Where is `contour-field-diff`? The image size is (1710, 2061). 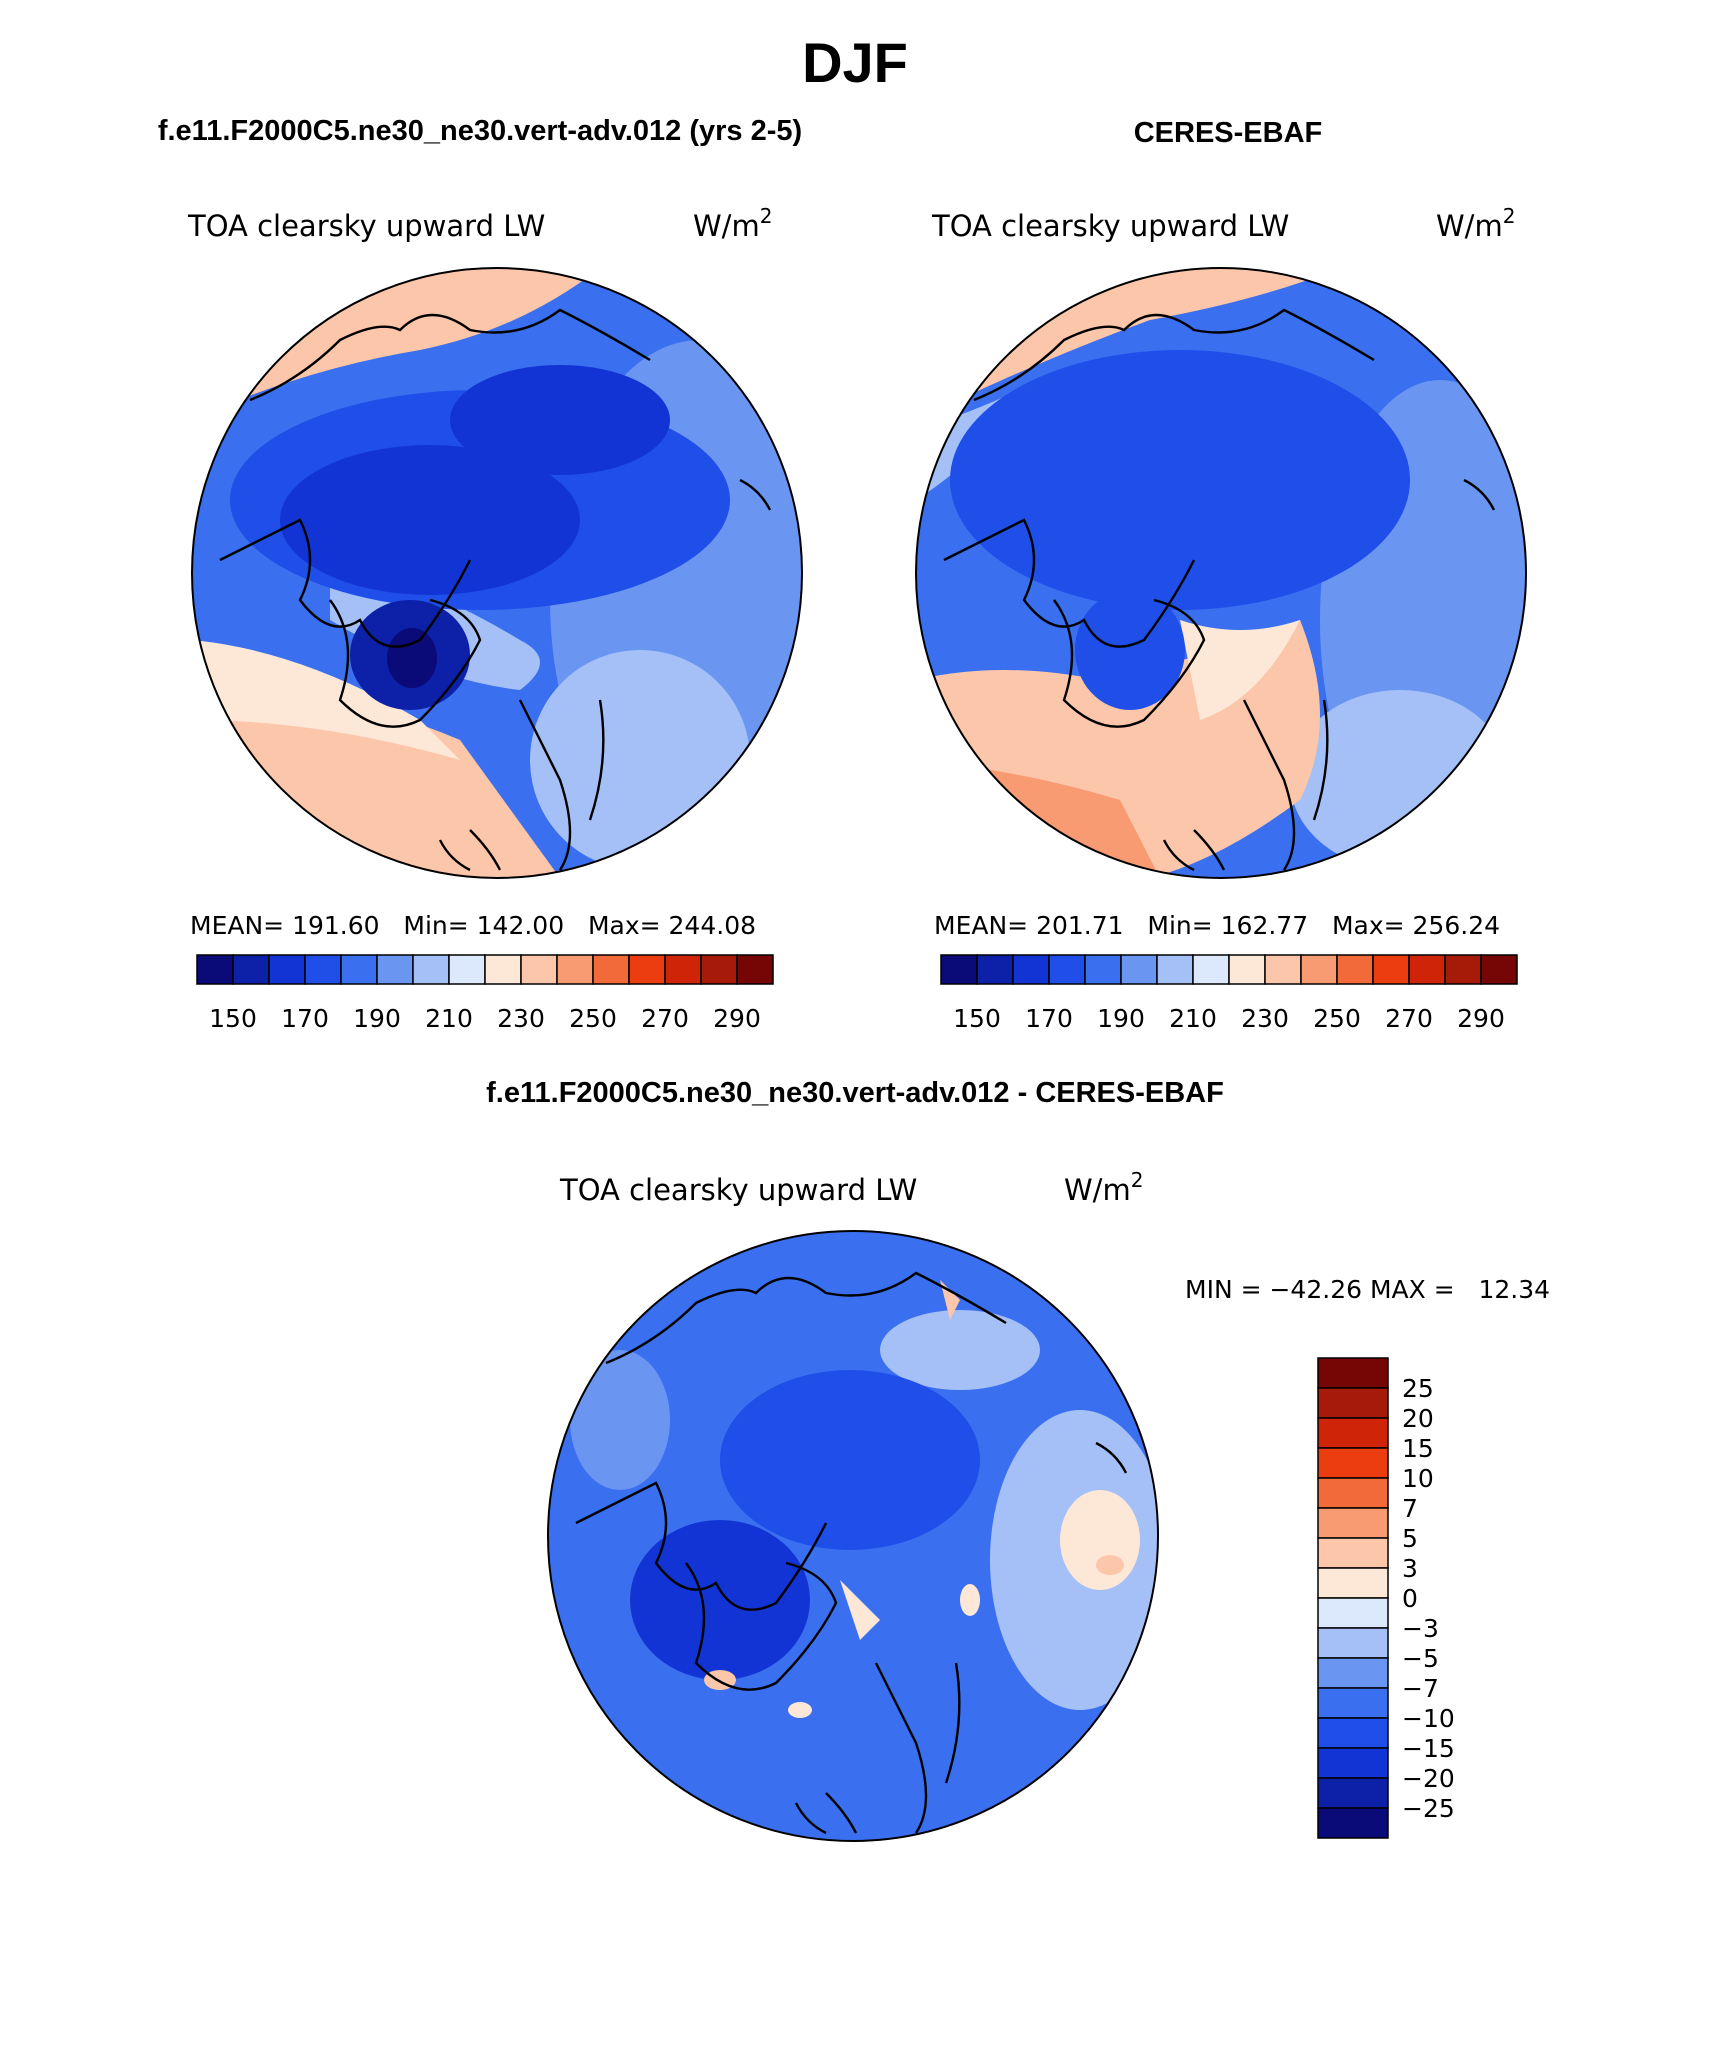 contour-field-diff is located at coordinates (853, 1536).